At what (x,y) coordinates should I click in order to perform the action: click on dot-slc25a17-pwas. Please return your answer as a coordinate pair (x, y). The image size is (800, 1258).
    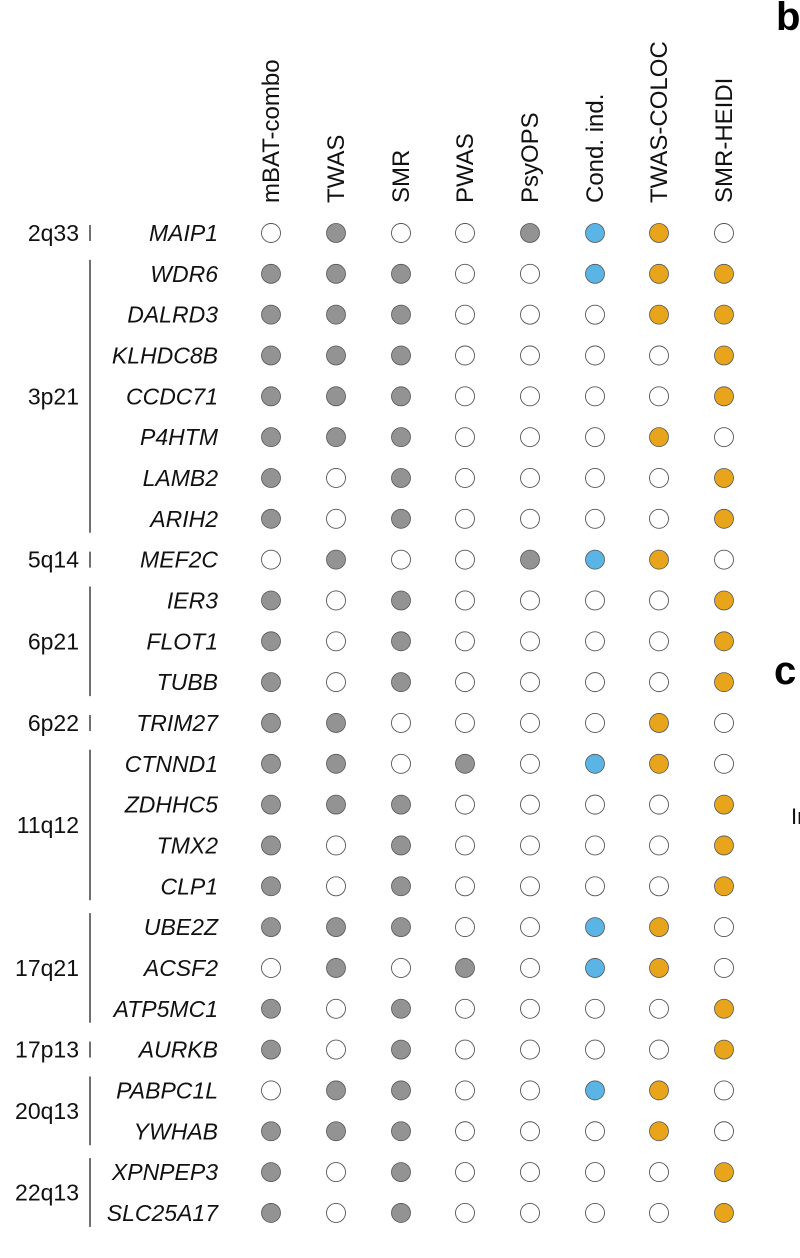
    Looking at the image, I should click on (465, 1212).